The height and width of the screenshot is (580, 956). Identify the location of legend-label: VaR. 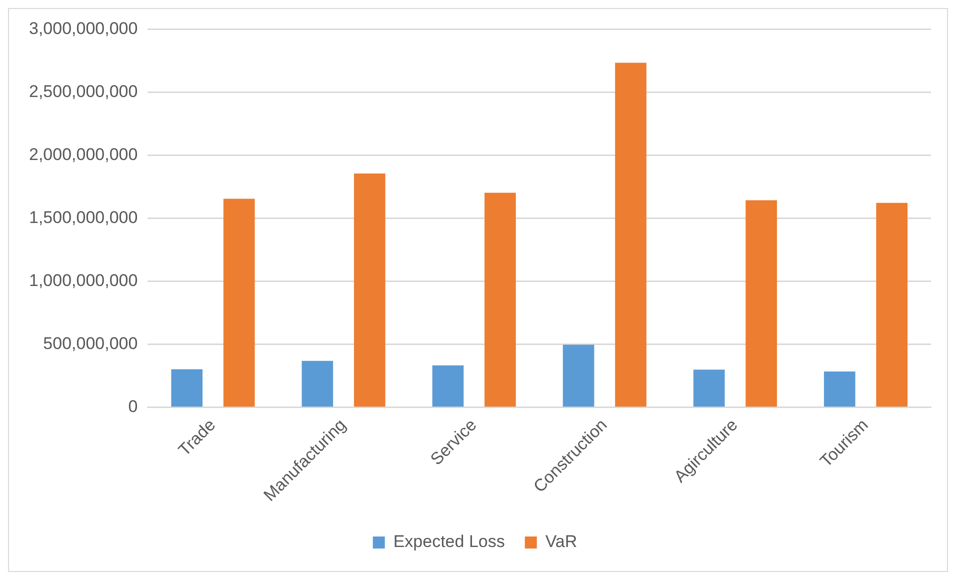
(561, 542).